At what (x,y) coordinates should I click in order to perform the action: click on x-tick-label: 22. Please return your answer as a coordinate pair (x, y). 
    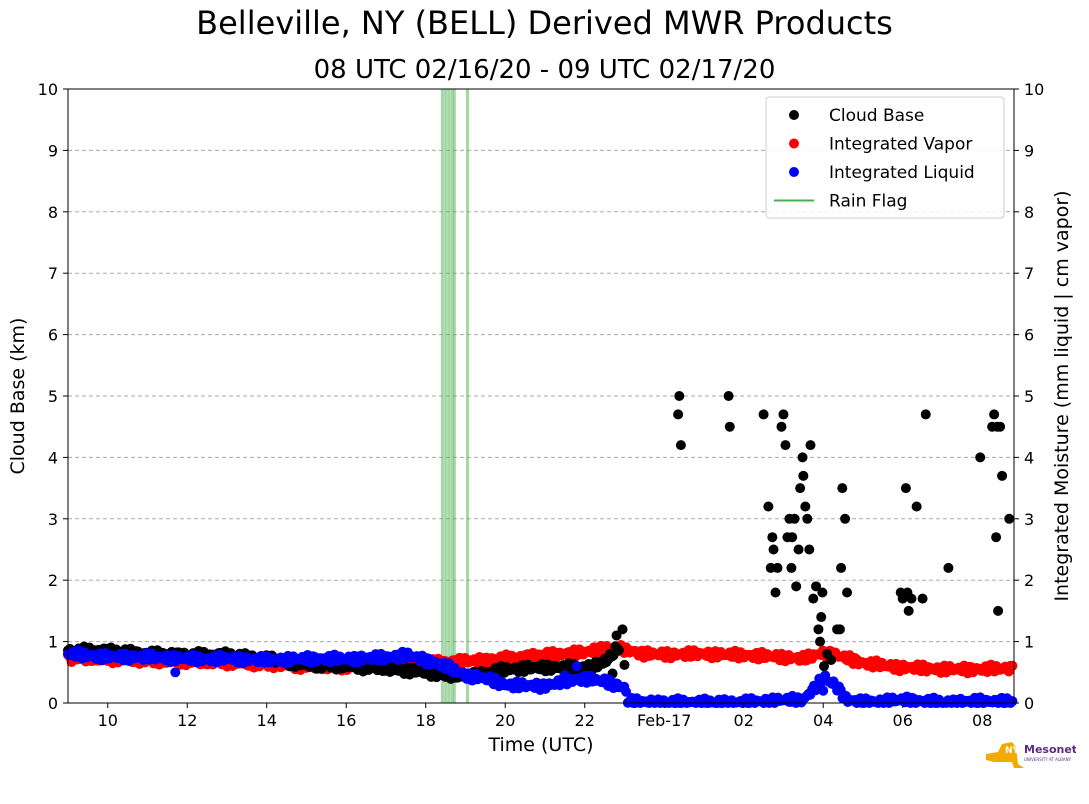
    Looking at the image, I should click on (585, 720).